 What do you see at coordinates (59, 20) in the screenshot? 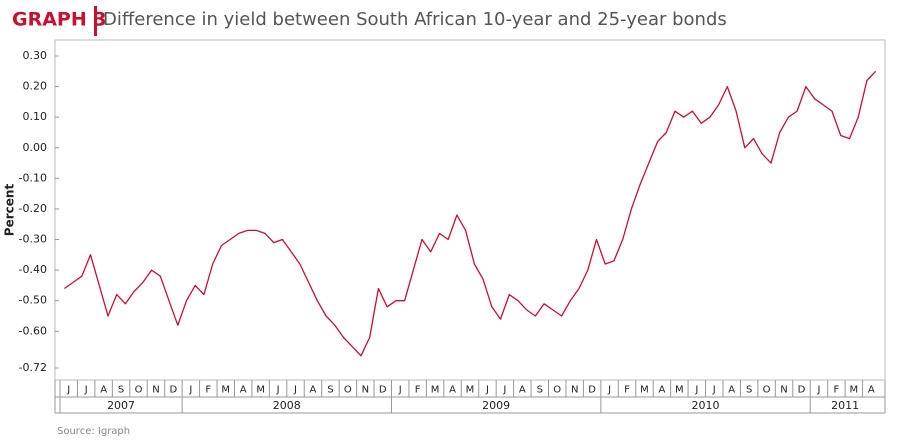
I see `graph-label: GRAPH 3` at bounding box center [59, 20].